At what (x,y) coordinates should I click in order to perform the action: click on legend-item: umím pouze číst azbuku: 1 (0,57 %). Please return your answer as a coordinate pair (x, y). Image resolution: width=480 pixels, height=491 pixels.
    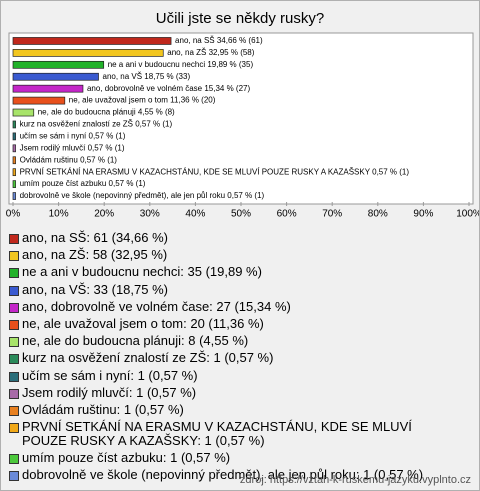
    Looking at the image, I should click on (229, 458).